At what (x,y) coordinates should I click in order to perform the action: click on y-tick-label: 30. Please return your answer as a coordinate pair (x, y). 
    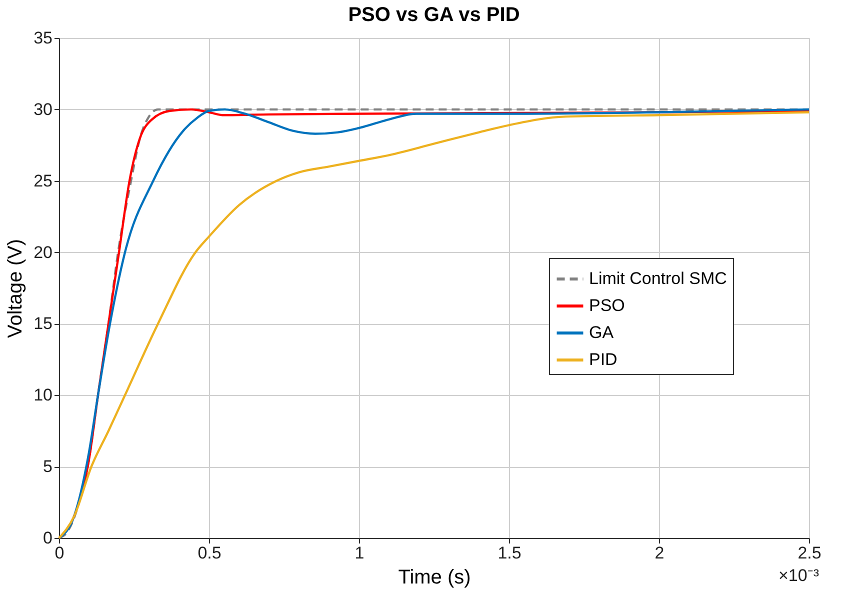
    Looking at the image, I should click on (43, 109).